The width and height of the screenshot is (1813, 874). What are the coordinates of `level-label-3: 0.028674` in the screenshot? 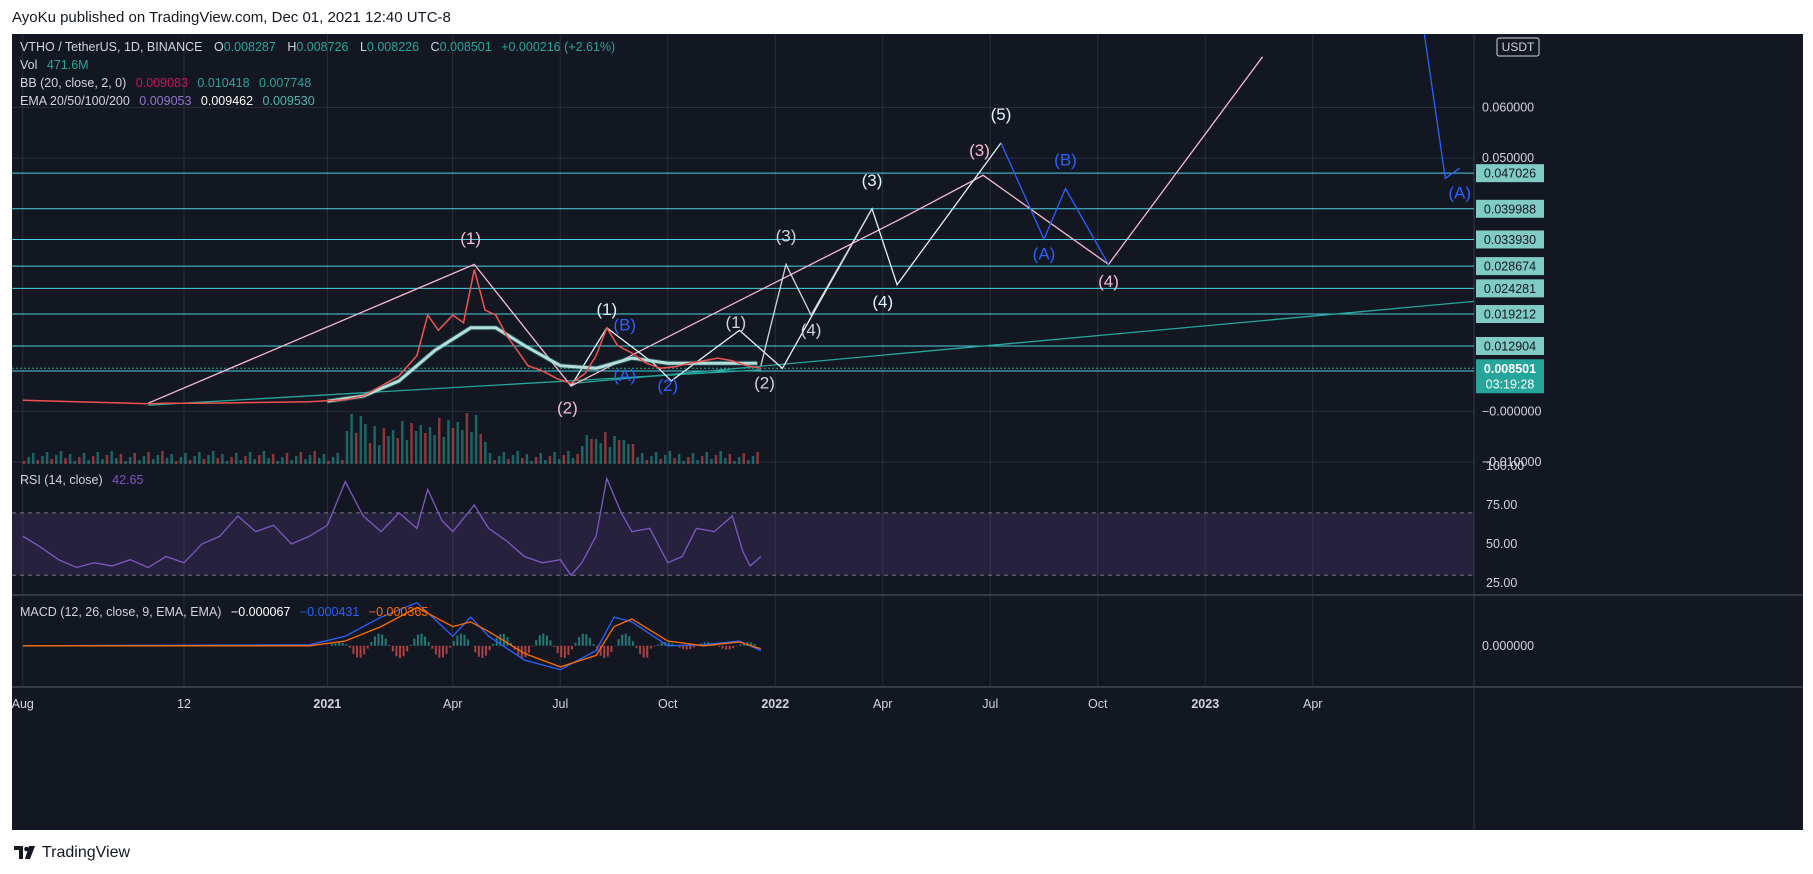 It's located at (1510, 267).